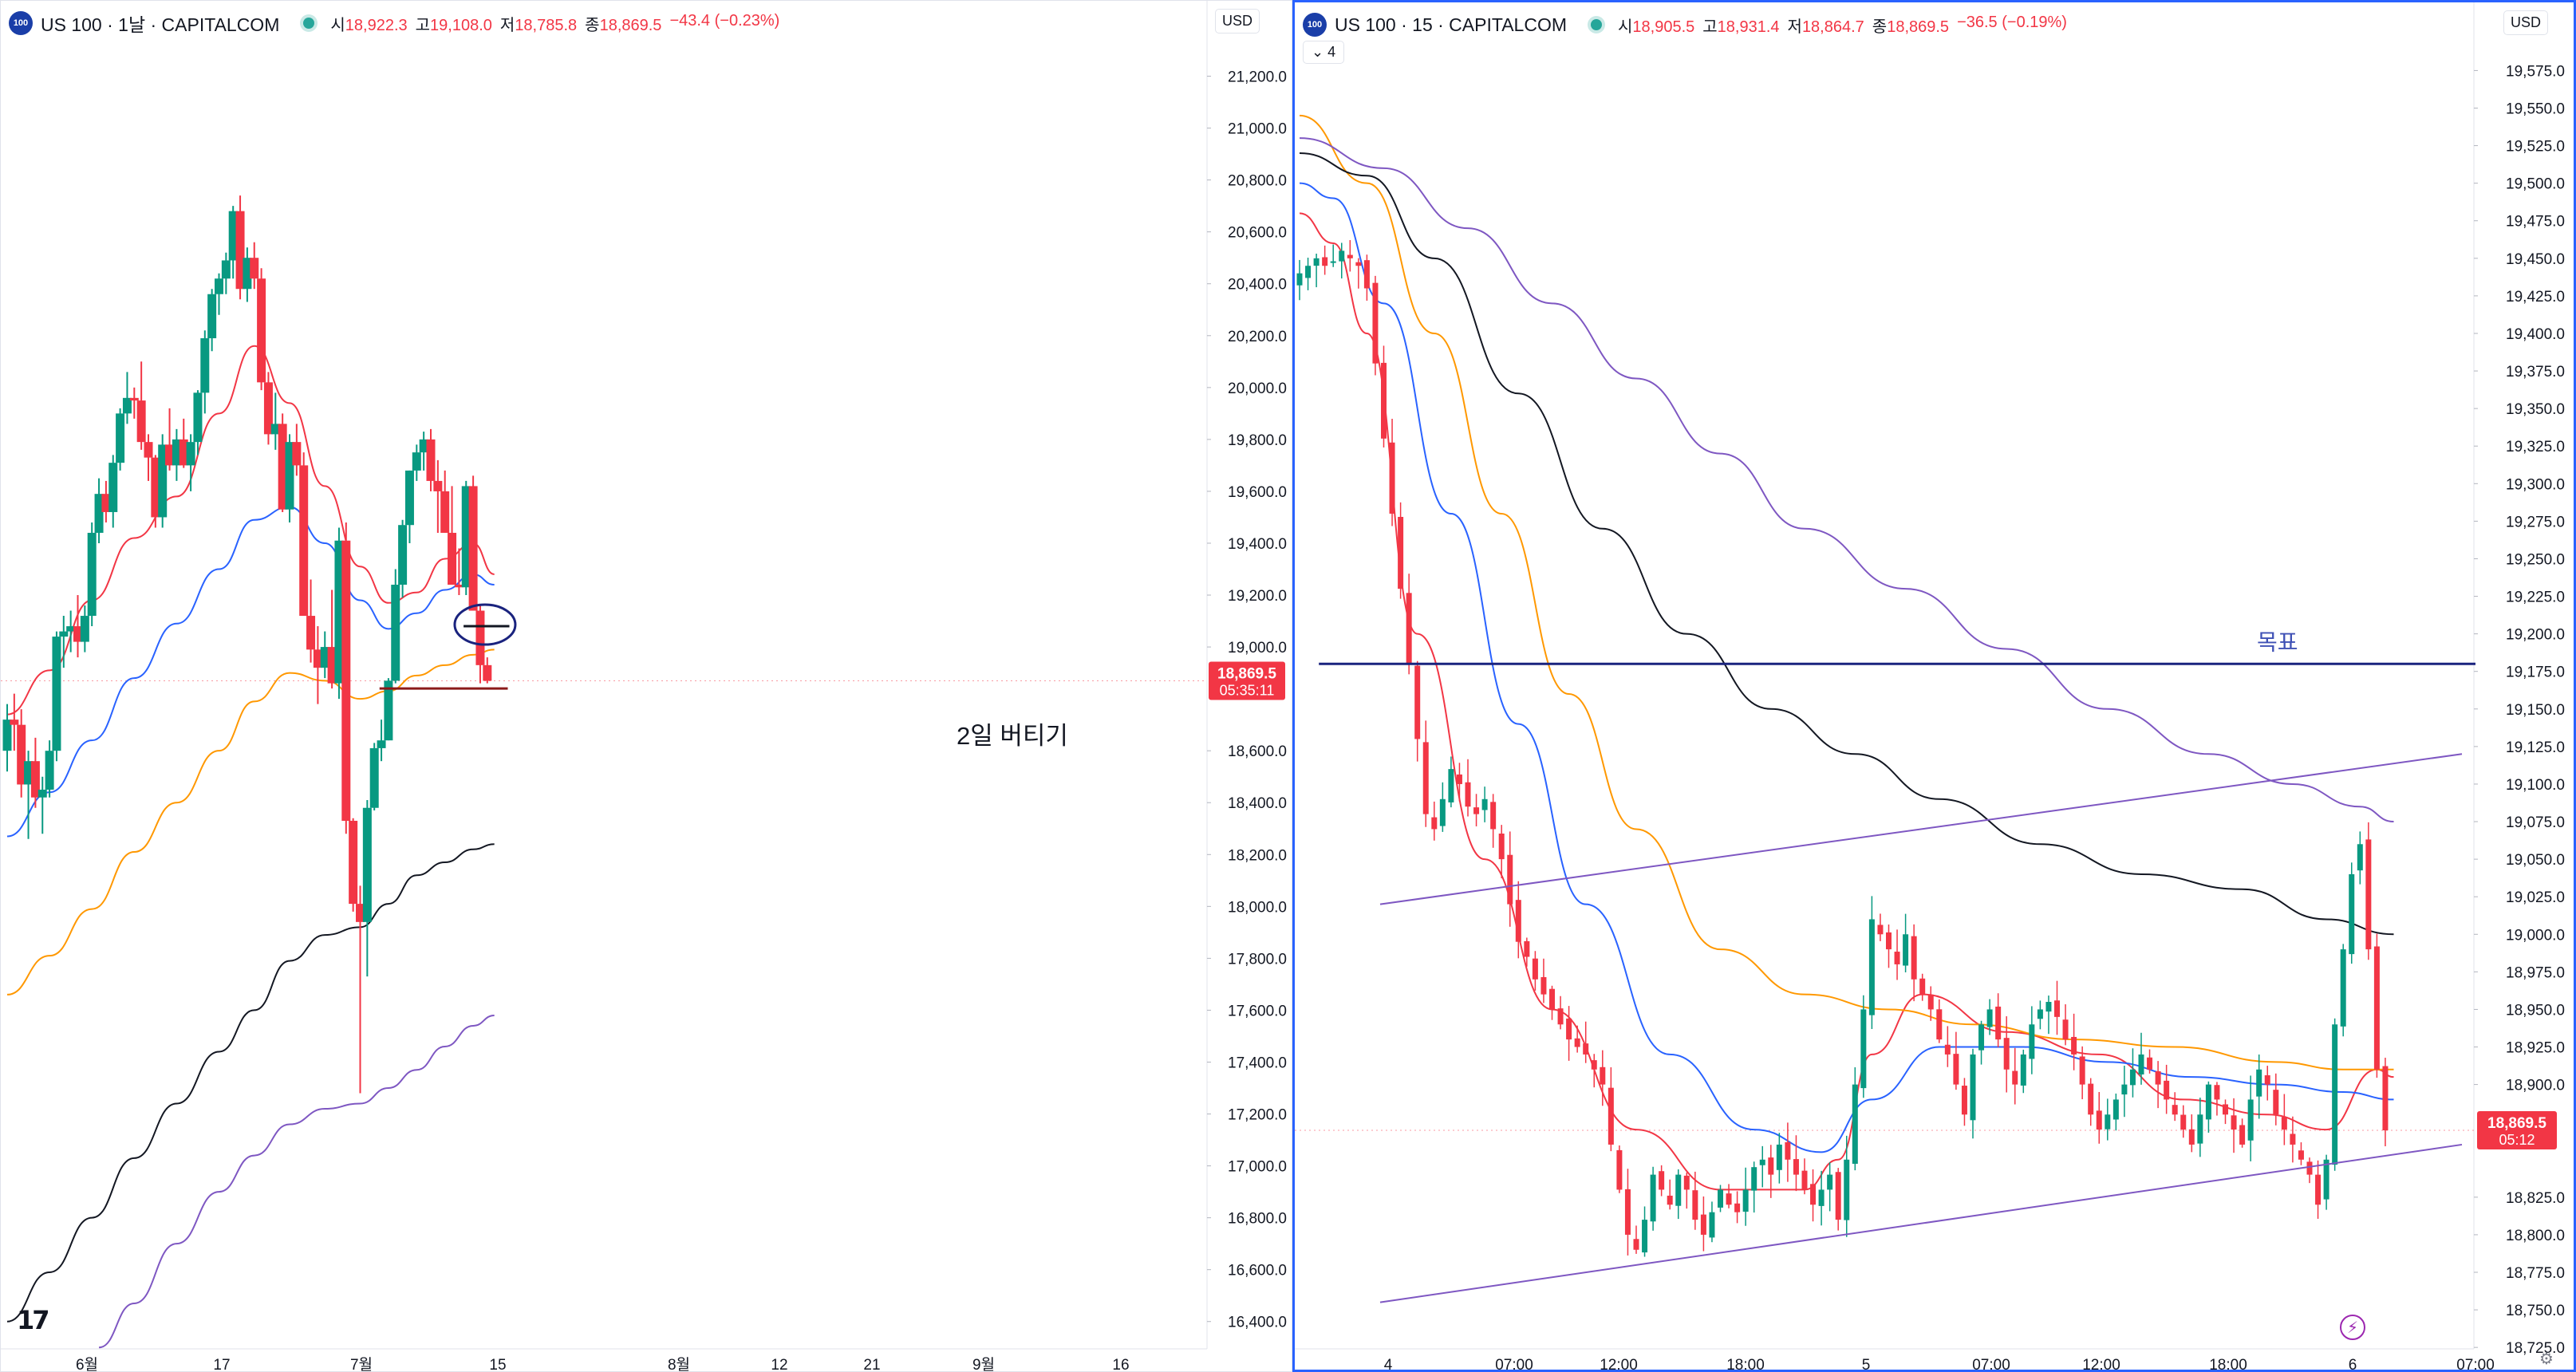 The image size is (2576, 1372). Describe the element at coordinates (497, 1364) in the screenshot. I see `x-tick-label: 15` at that location.